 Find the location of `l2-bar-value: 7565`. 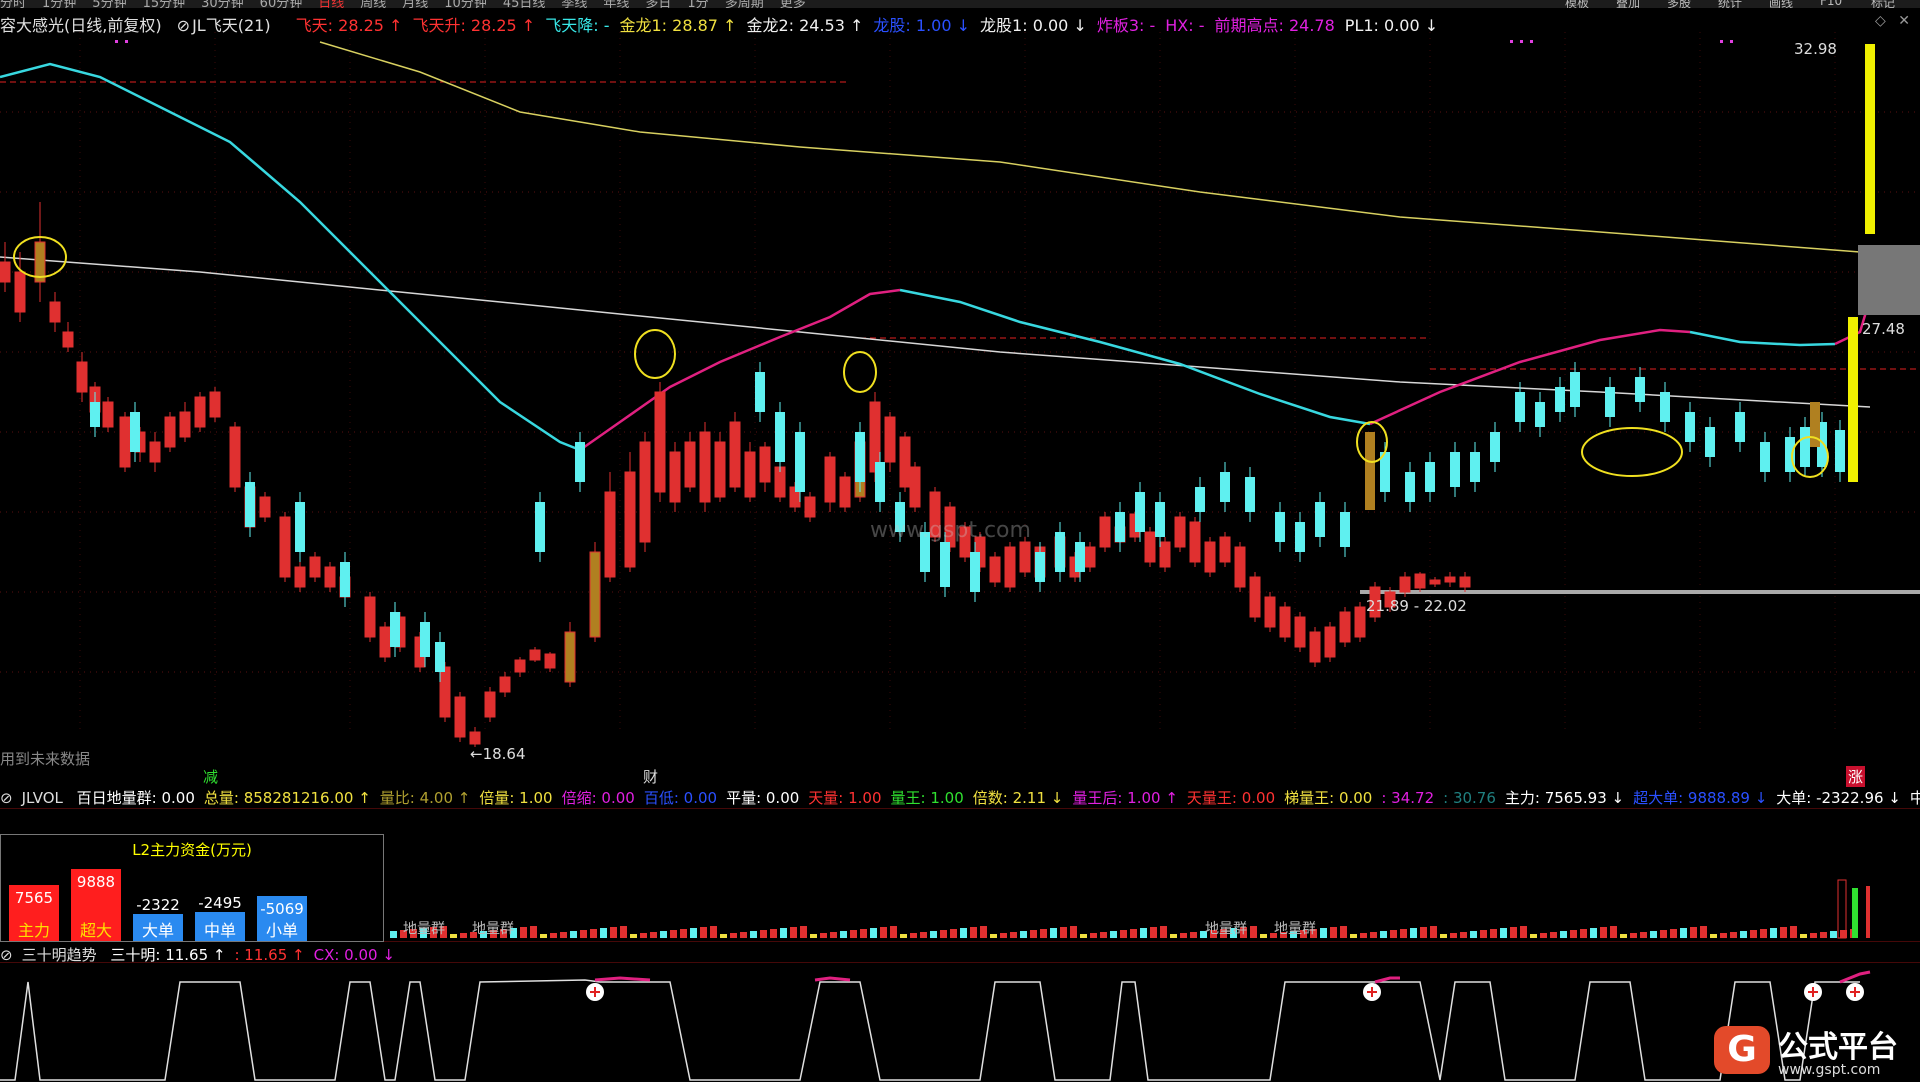

l2-bar-value: 7565 is located at coordinates (34, 898).